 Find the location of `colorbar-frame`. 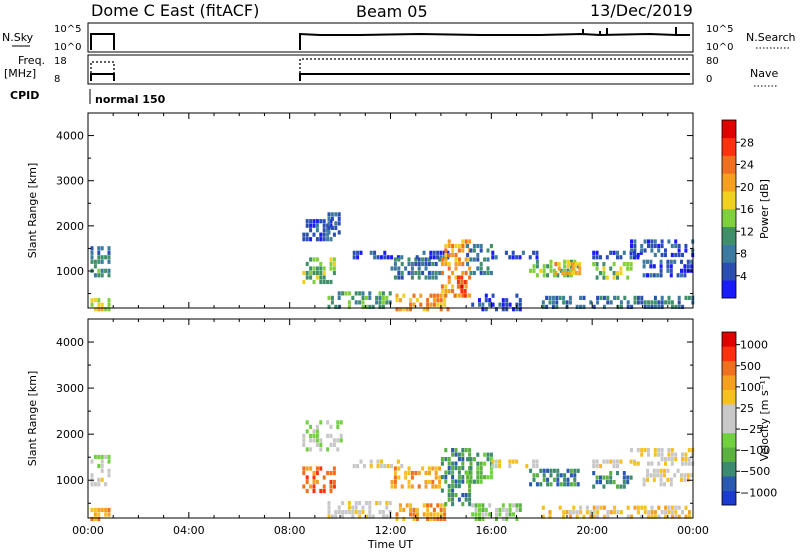

colorbar-frame is located at coordinates (729, 418).